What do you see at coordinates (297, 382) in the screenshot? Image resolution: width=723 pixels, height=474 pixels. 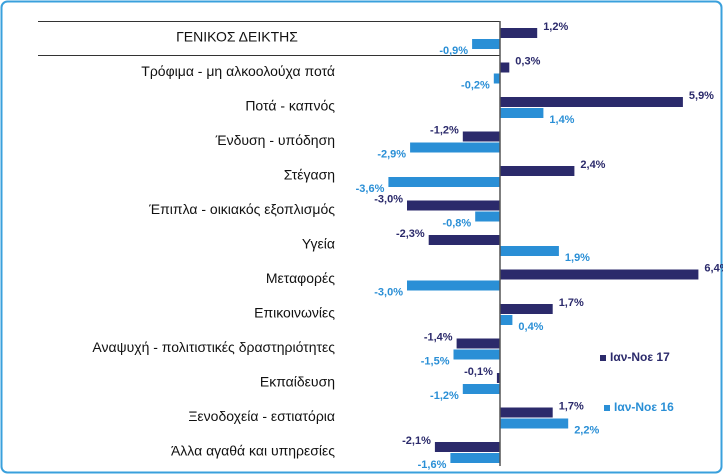 I see `category-label: Εκπαίδευση` at bounding box center [297, 382].